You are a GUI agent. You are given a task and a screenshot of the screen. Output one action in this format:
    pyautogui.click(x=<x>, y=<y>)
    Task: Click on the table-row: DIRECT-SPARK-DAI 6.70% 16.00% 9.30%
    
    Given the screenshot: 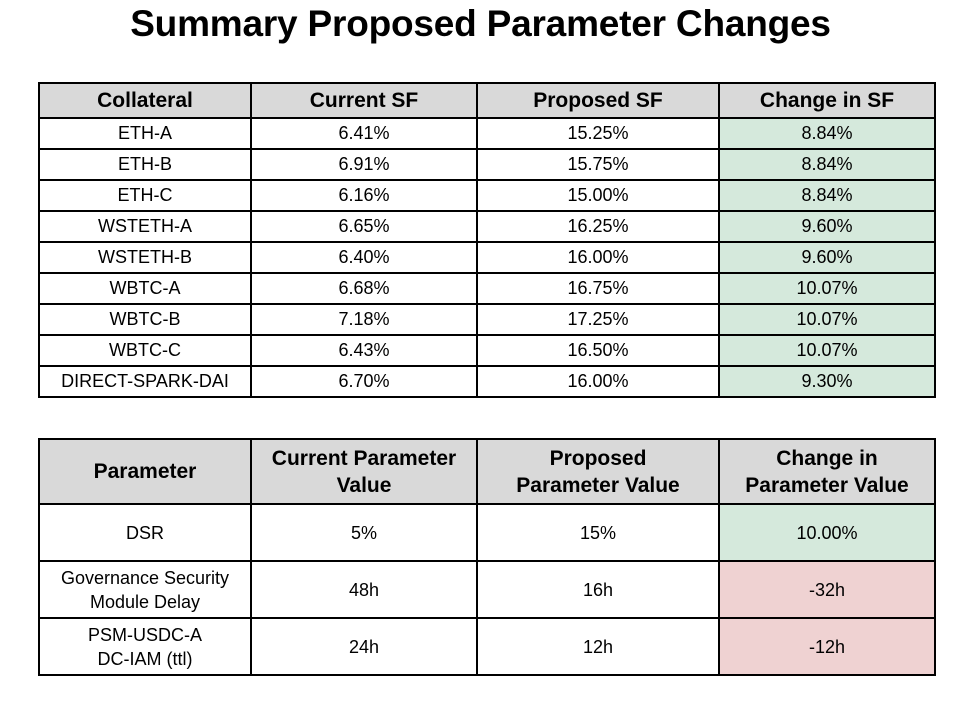 What is the action you would take?
    pyautogui.click(x=487, y=381)
    